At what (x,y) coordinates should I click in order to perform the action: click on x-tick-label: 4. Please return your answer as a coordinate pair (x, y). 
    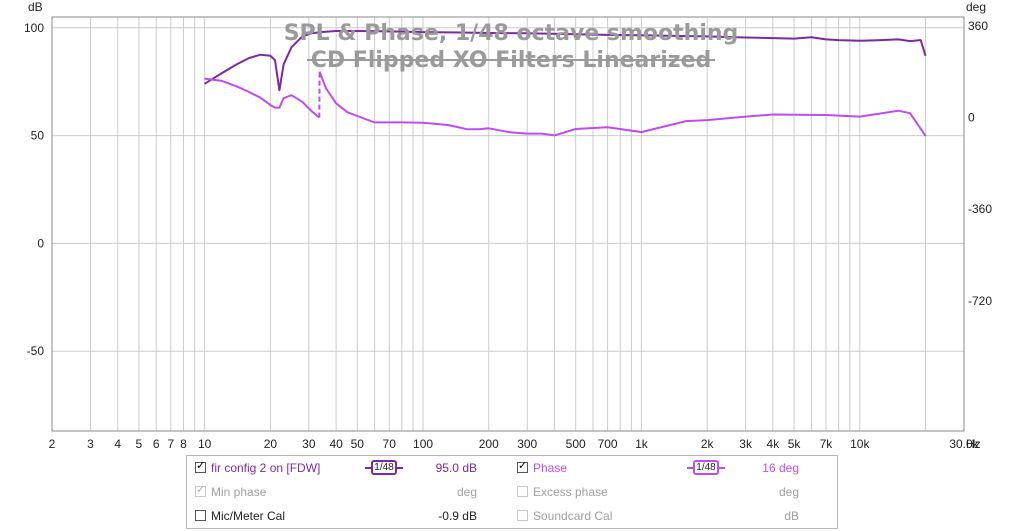
    Looking at the image, I should click on (117, 444).